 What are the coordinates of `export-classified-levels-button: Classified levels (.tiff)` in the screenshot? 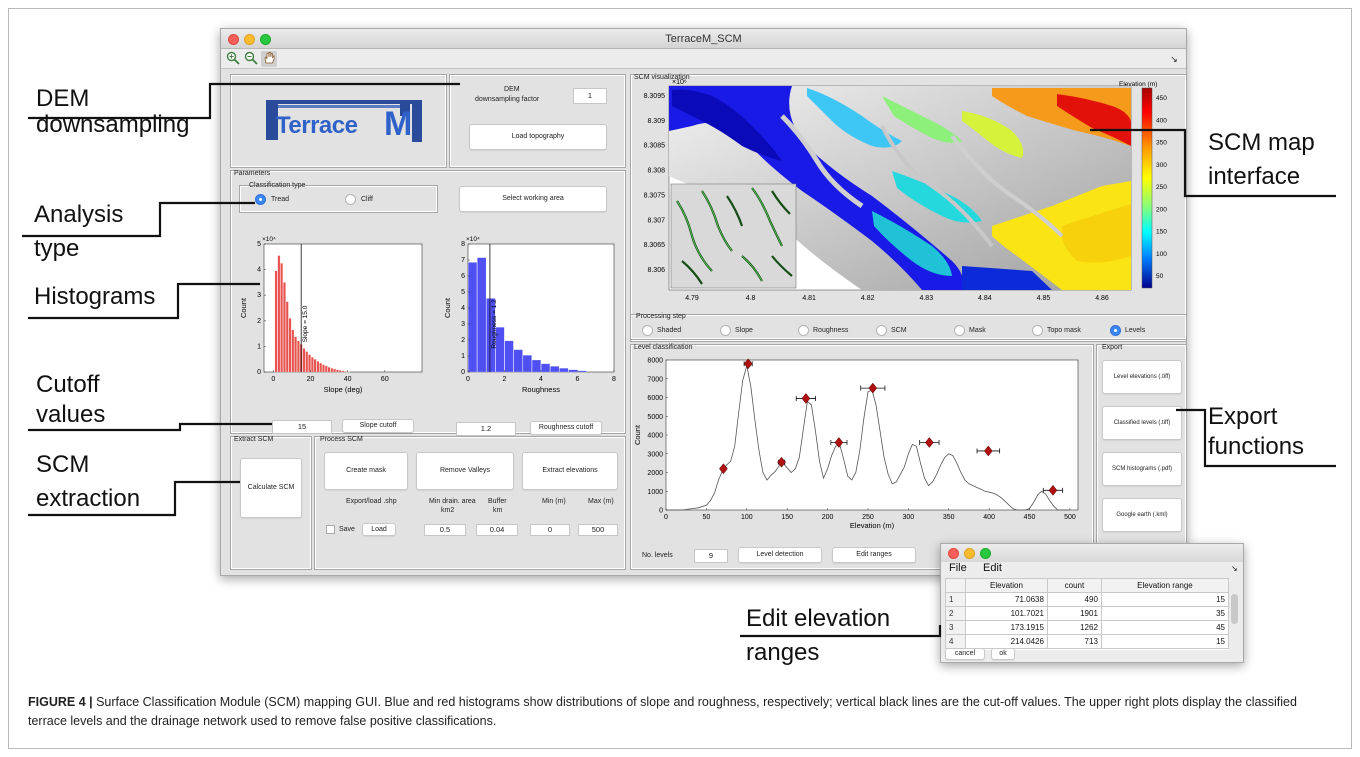 It's located at (1142, 423).